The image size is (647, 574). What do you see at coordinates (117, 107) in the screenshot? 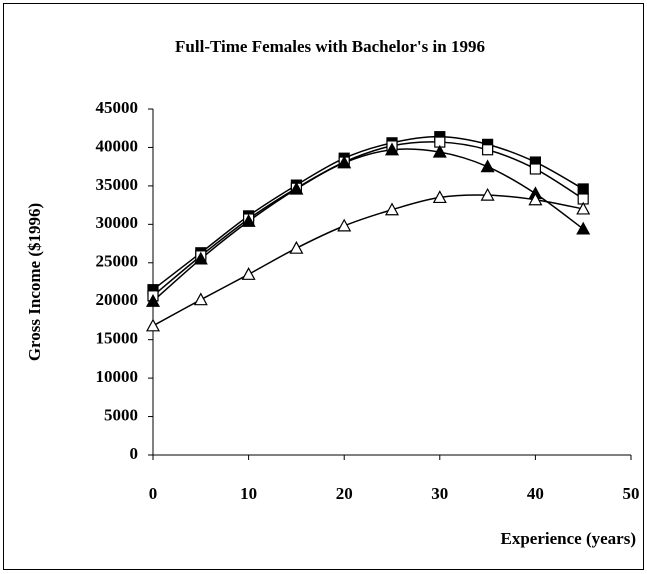
I see `y-tick-label: 45000` at bounding box center [117, 107].